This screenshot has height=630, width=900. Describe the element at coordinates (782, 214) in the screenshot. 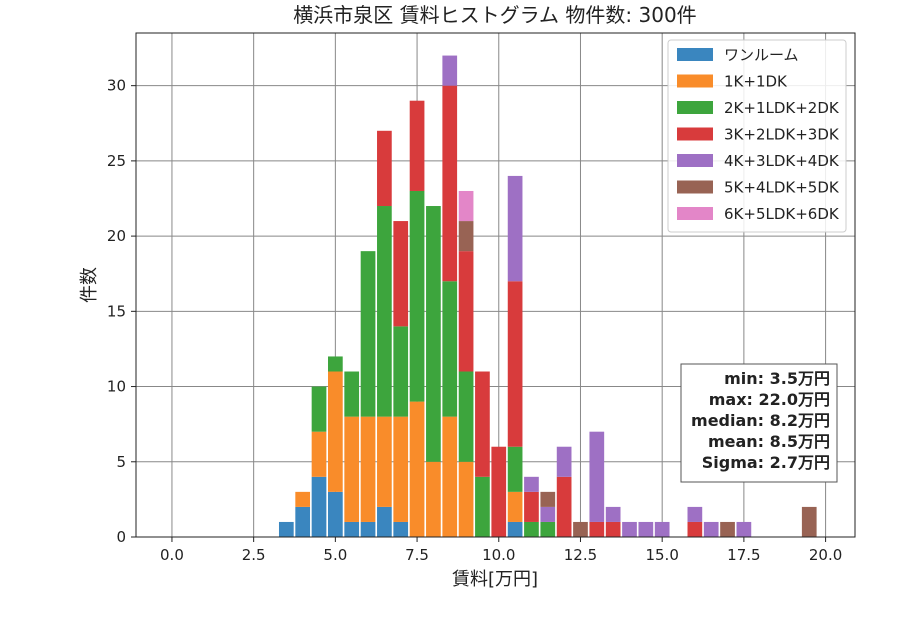

I see `legend-label: 6K+5LDK+6DK` at that location.